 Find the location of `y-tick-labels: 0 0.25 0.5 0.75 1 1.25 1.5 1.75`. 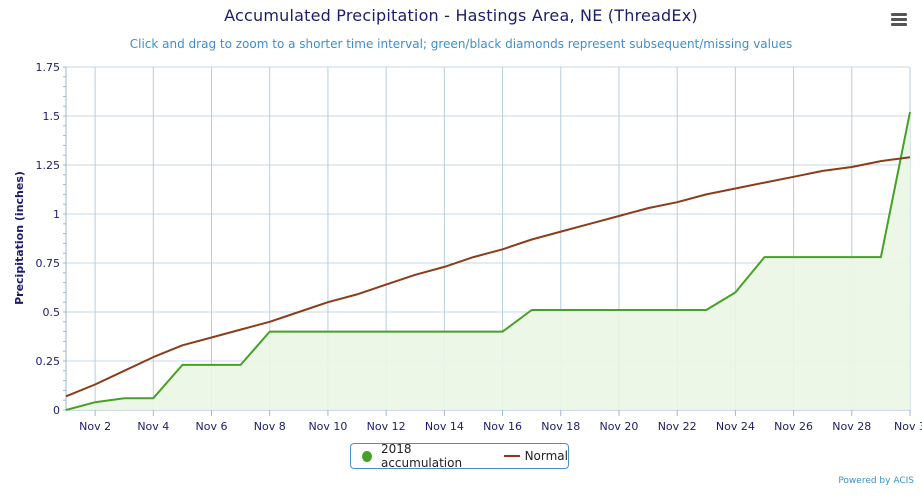

y-tick-labels: 0 0.25 0.5 0.75 1 1.25 1.5 1.75 is located at coordinates (48, 239).